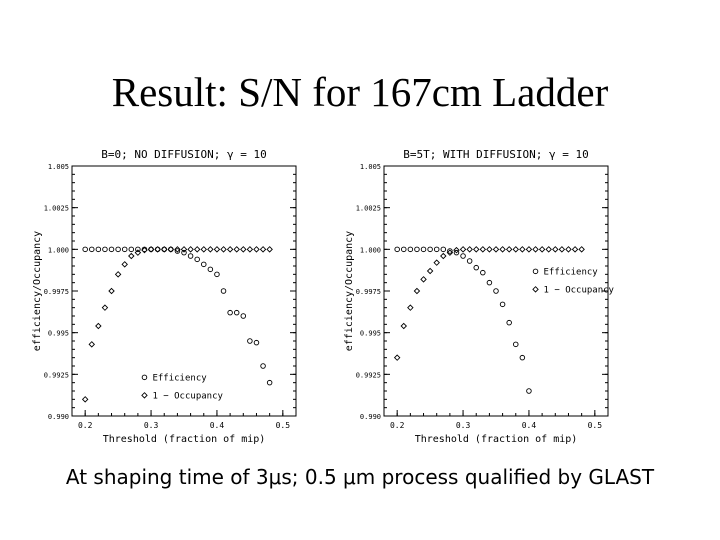 The width and height of the screenshot is (720, 540). What do you see at coordinates (595, 425) in the screenshot?
I see `x-tick-label: 0.5` at bounding box center [595, 425].